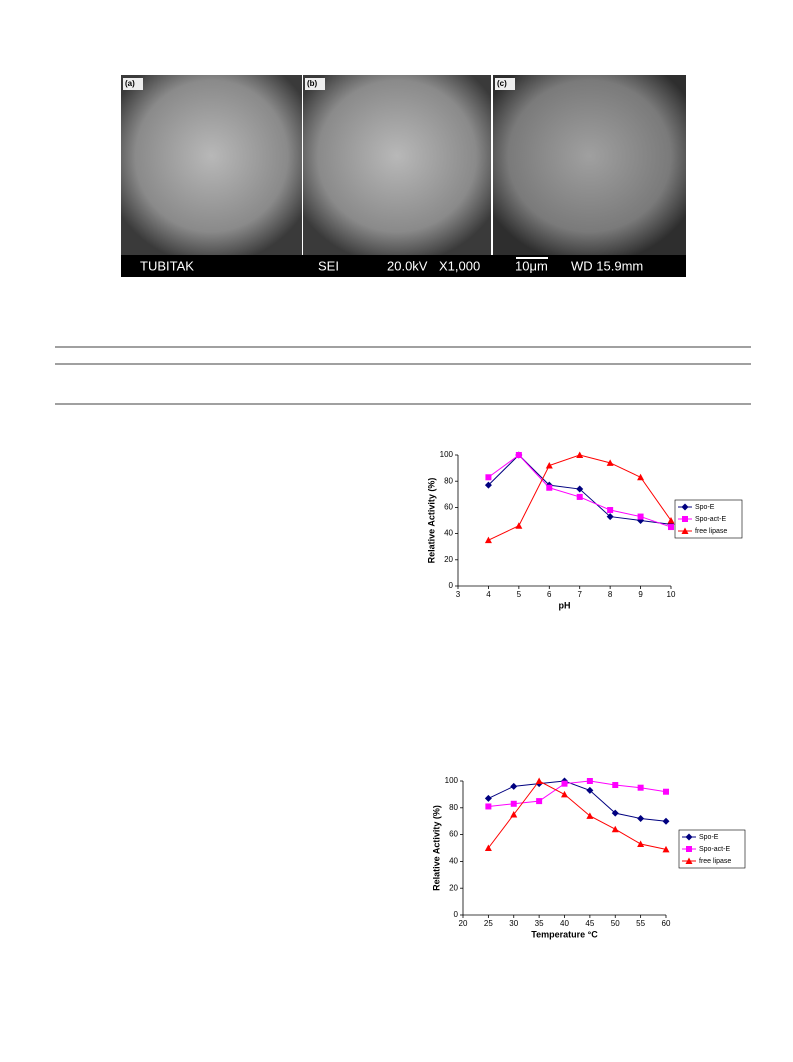  Describe the element at coordinates (589, 923) in the screenshot. I see `x-tick-label: 45` at that location.